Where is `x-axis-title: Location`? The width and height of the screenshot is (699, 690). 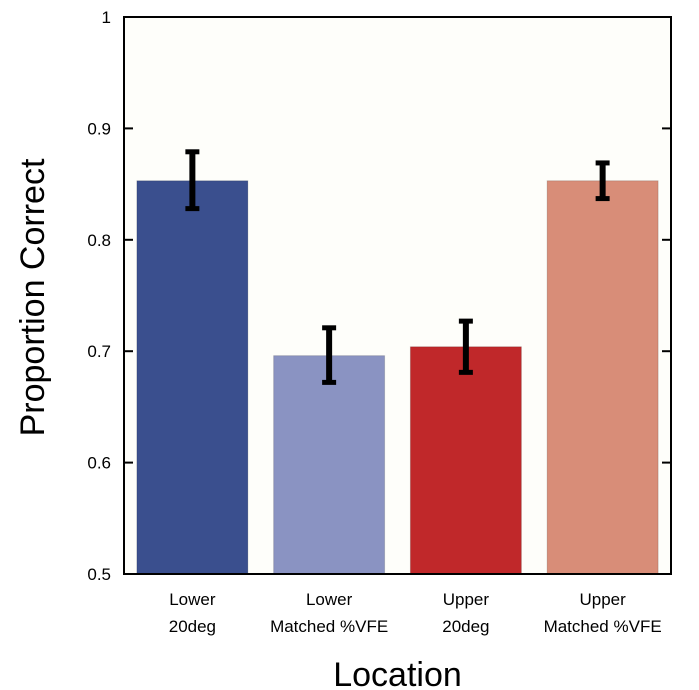
x-axis-title: Location is located at coordinates (397, 673).